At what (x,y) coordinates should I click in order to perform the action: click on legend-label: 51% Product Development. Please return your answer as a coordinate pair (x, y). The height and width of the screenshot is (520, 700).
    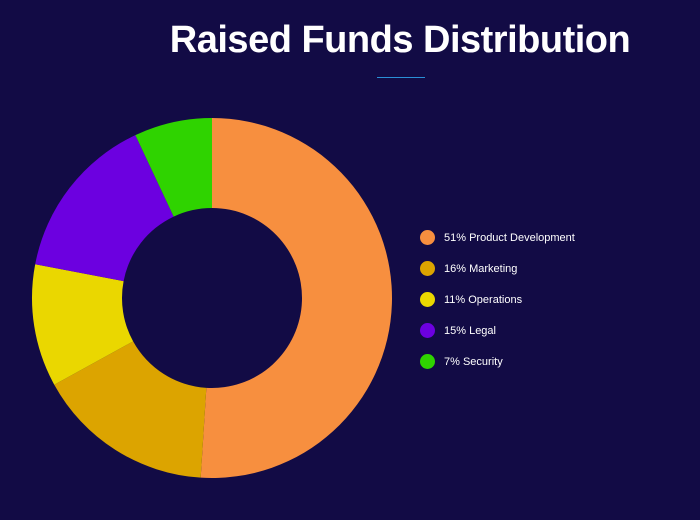
    Looking at the image, I should click on (509, 237).